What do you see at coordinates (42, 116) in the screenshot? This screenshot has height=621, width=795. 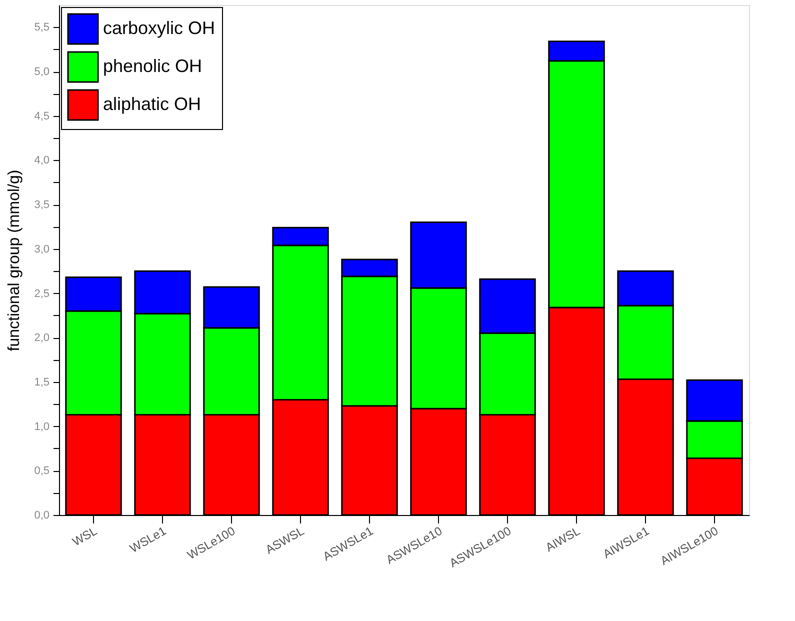 I see `y-tick-label: 4,5` at bounding box center [42, 116].